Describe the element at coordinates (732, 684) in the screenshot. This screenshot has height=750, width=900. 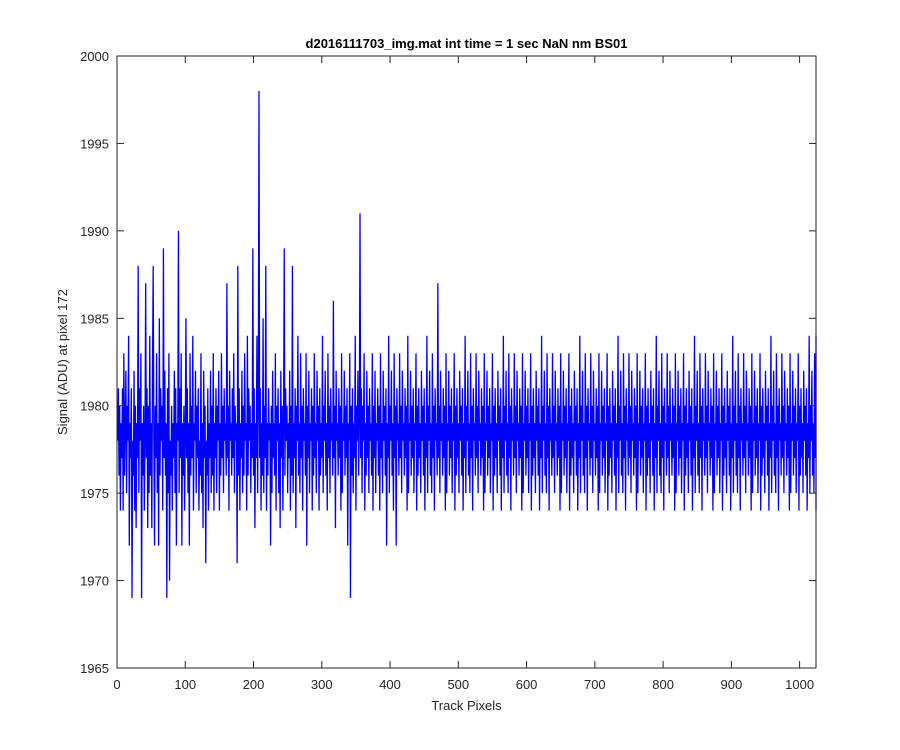
I see `x-tick-label: 900` at that location.